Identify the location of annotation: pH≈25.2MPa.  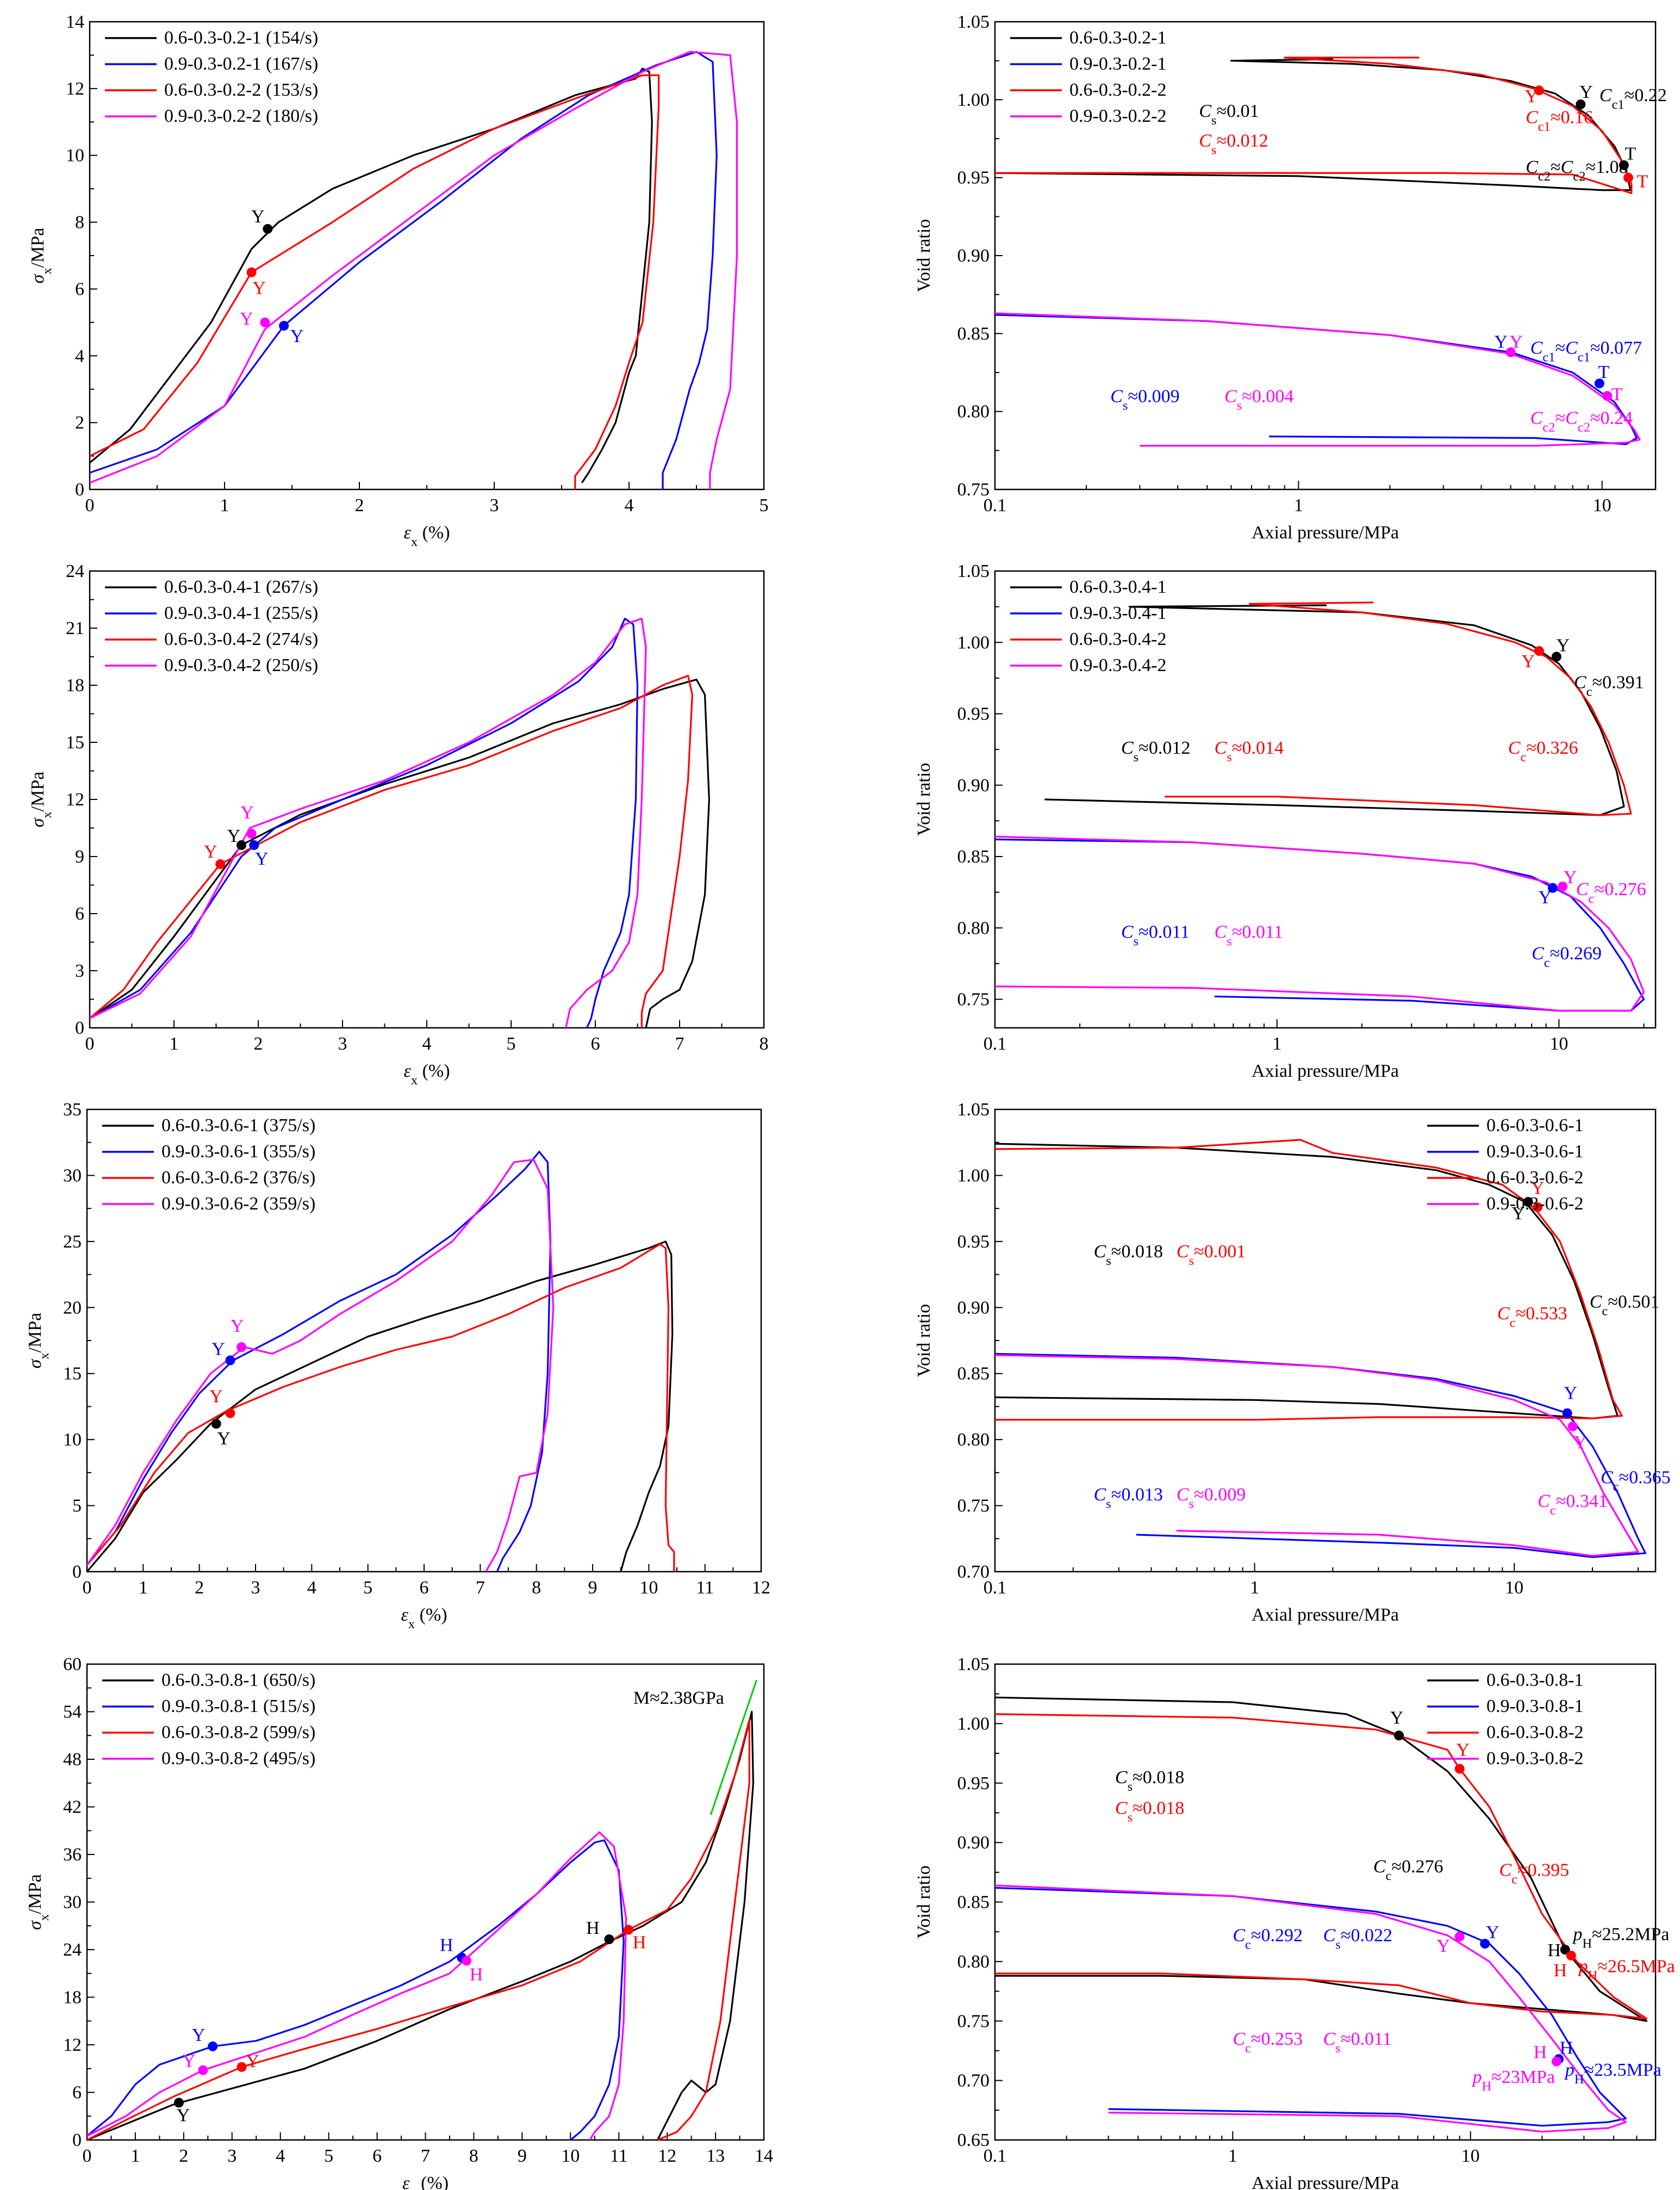
(1620, 1938).